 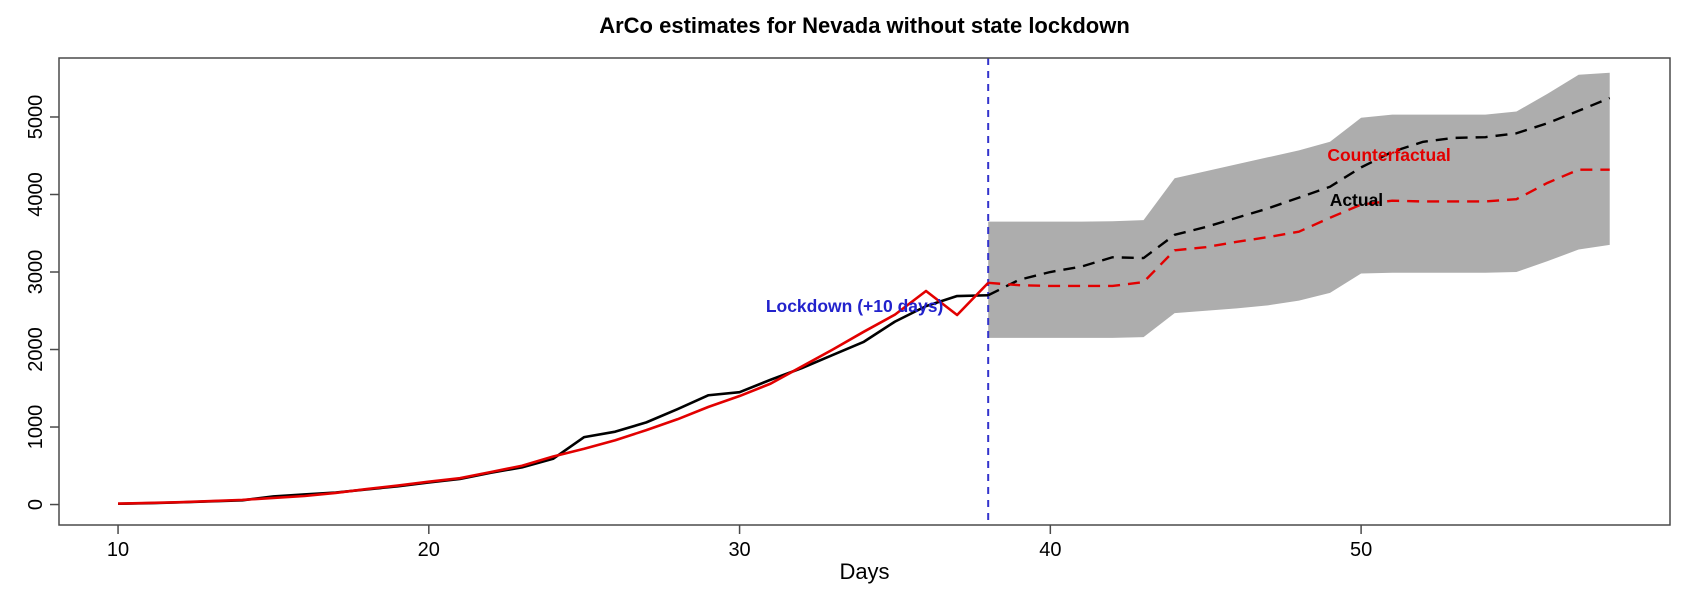 What do you see at coordinates (36, 117) in the screenshot?
I see `y-tick-label: 5000` at bounding box center [36, 117].